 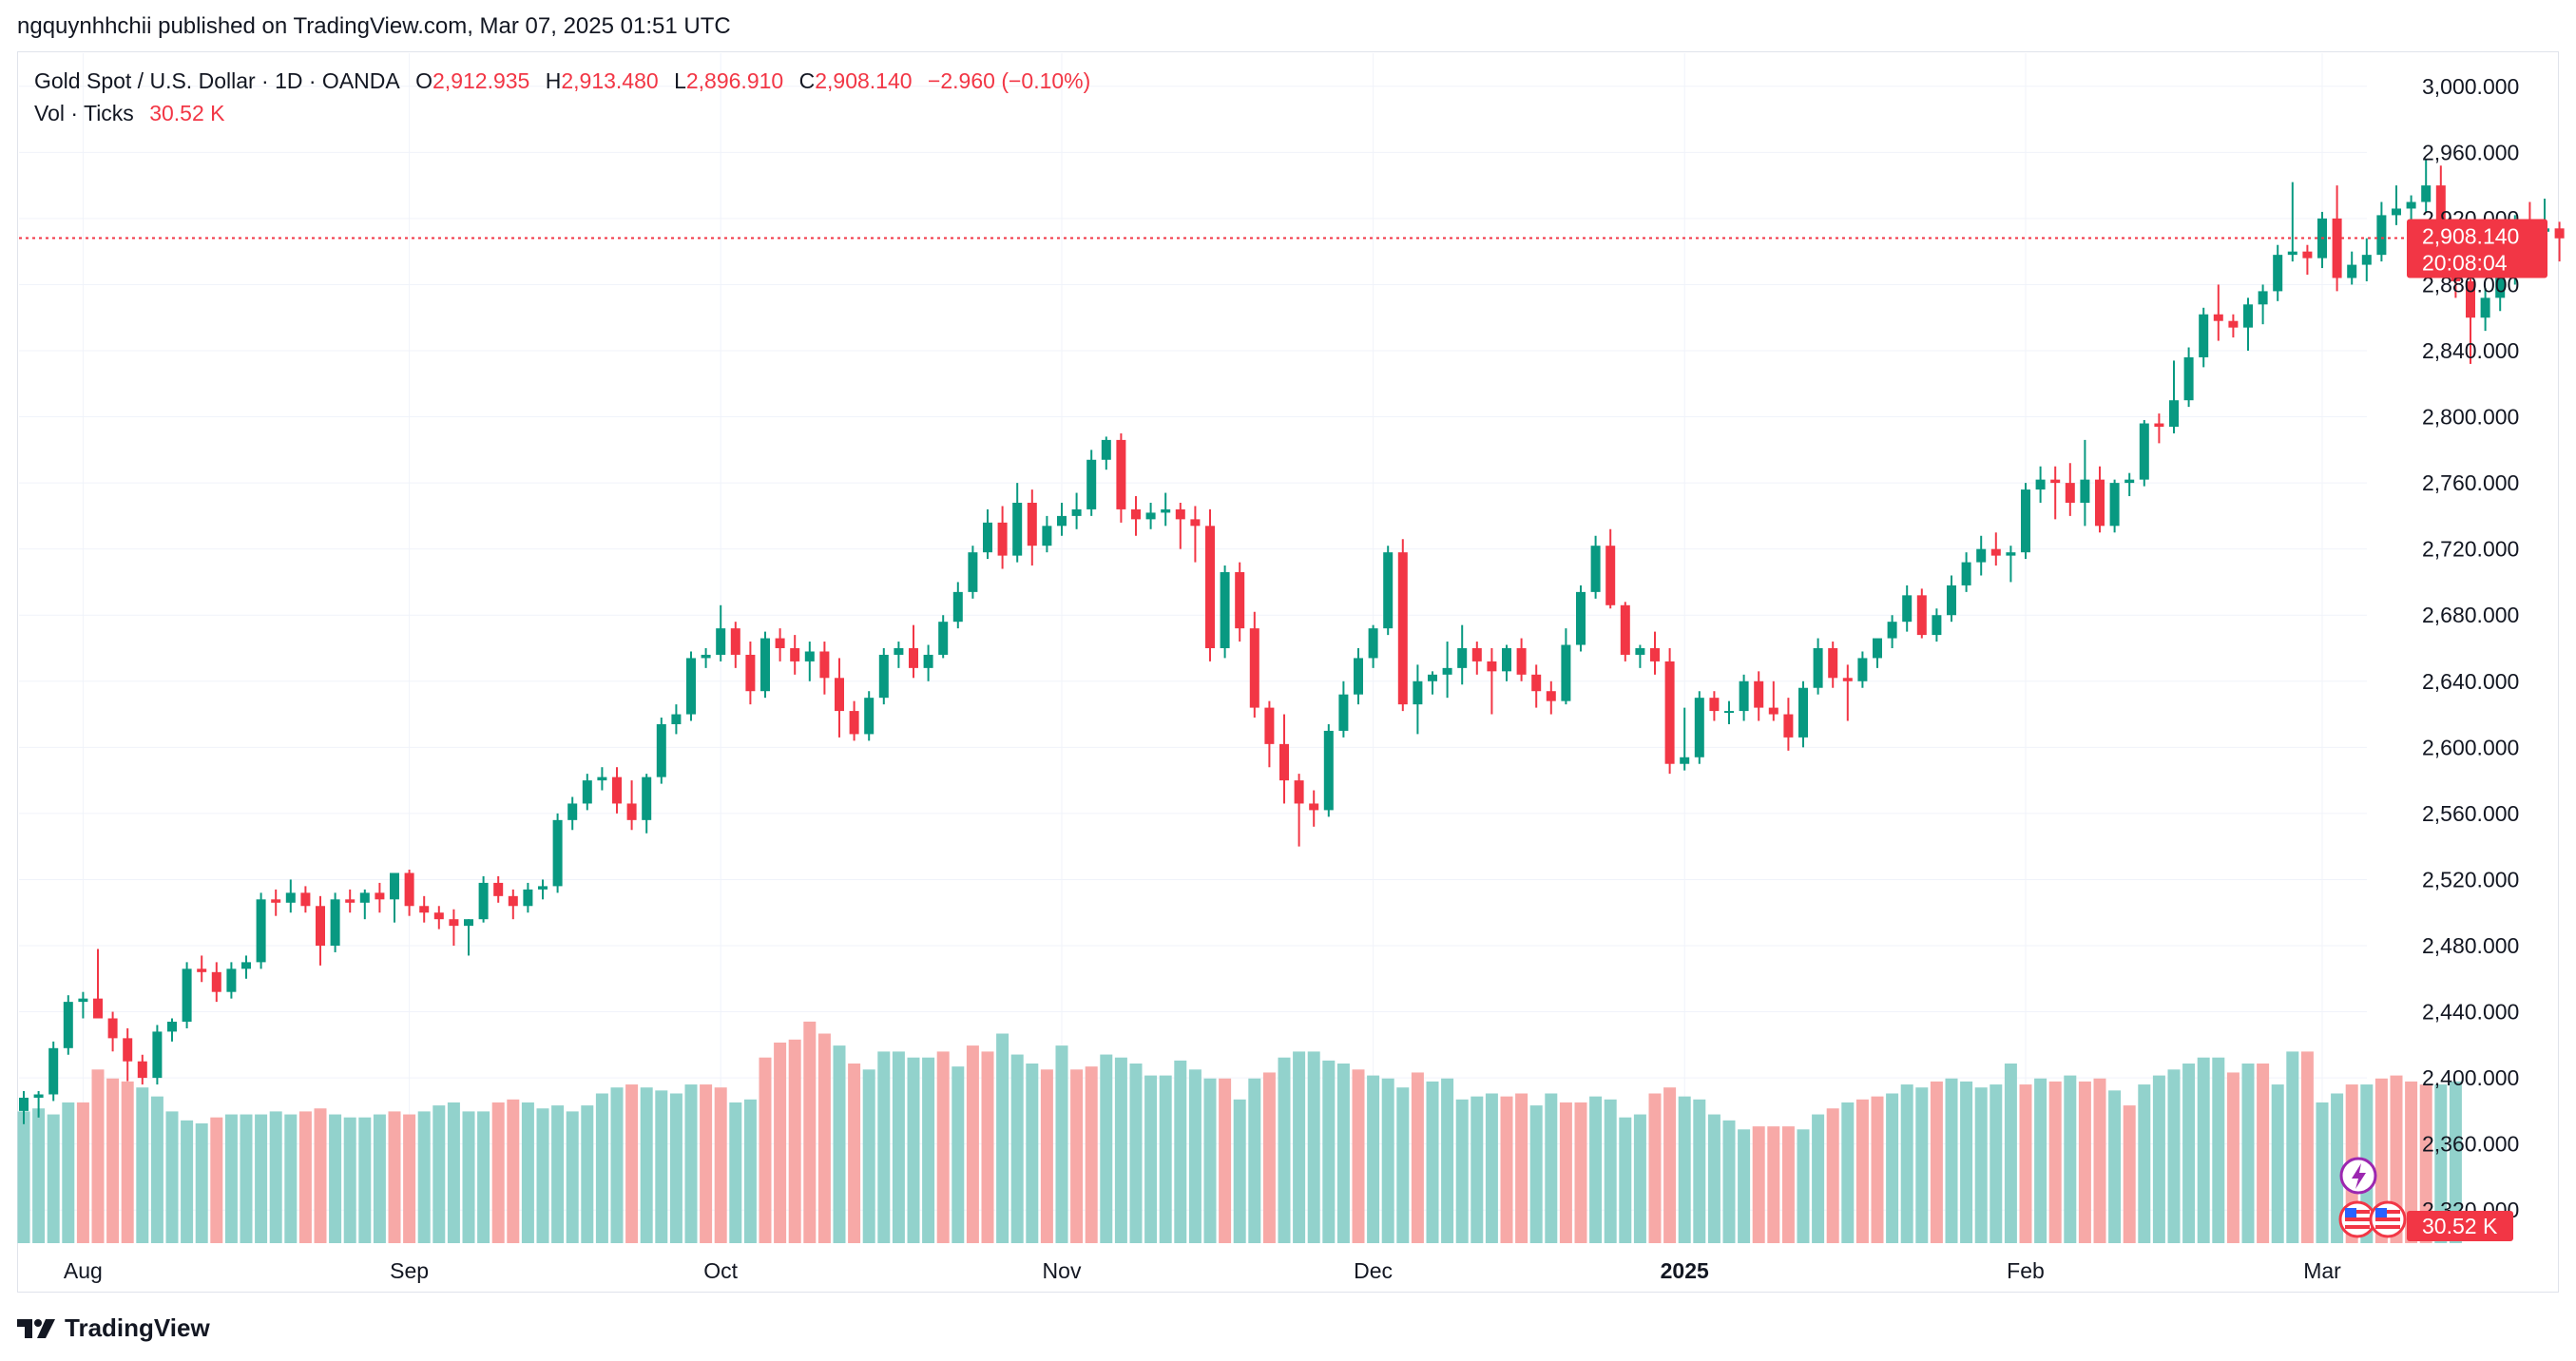 I want to click on lightning-icon, so click(x=2358, y=1176).